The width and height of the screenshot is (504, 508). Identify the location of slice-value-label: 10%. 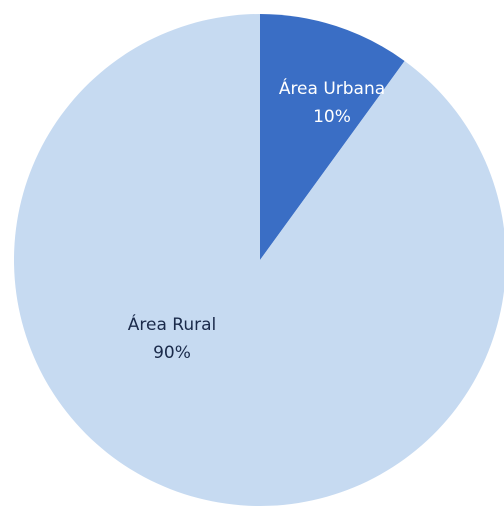
(332, 117).